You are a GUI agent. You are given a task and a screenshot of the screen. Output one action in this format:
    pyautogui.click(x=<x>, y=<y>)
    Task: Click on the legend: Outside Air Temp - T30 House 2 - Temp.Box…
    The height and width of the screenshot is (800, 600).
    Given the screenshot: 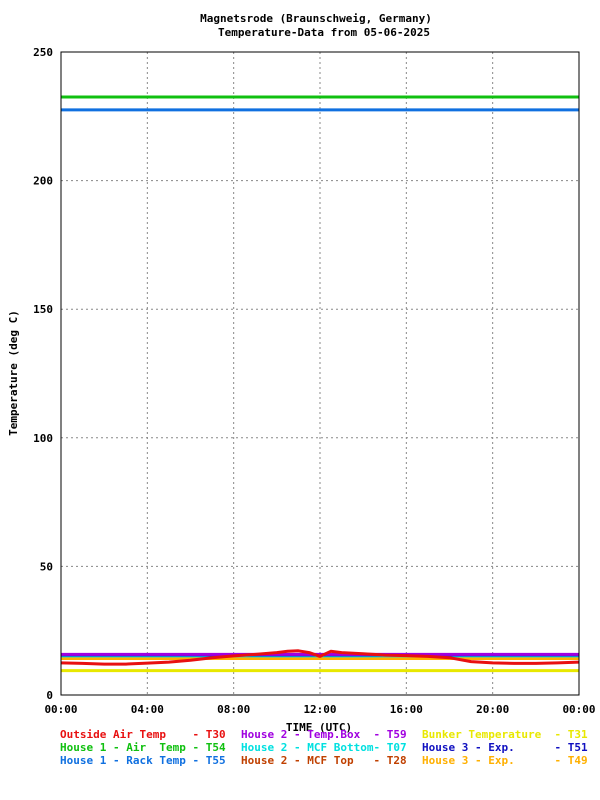 What is the action you would take?
    pyautogui.click(x=330, y=747)
    